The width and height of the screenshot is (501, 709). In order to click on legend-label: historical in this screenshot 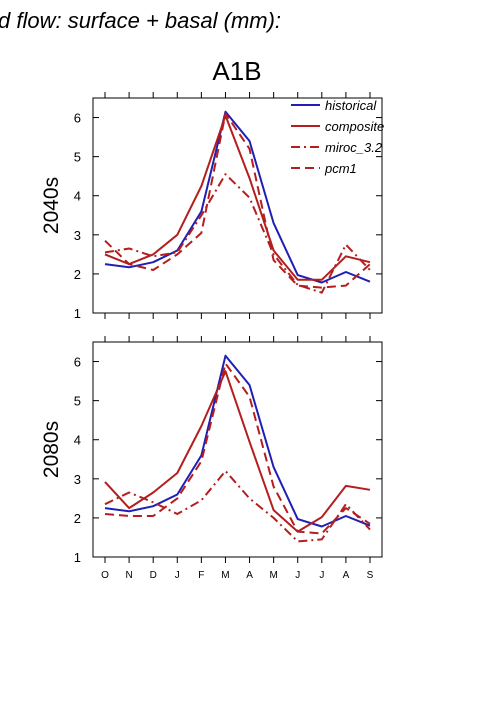, I will do `click(351, 105)`.